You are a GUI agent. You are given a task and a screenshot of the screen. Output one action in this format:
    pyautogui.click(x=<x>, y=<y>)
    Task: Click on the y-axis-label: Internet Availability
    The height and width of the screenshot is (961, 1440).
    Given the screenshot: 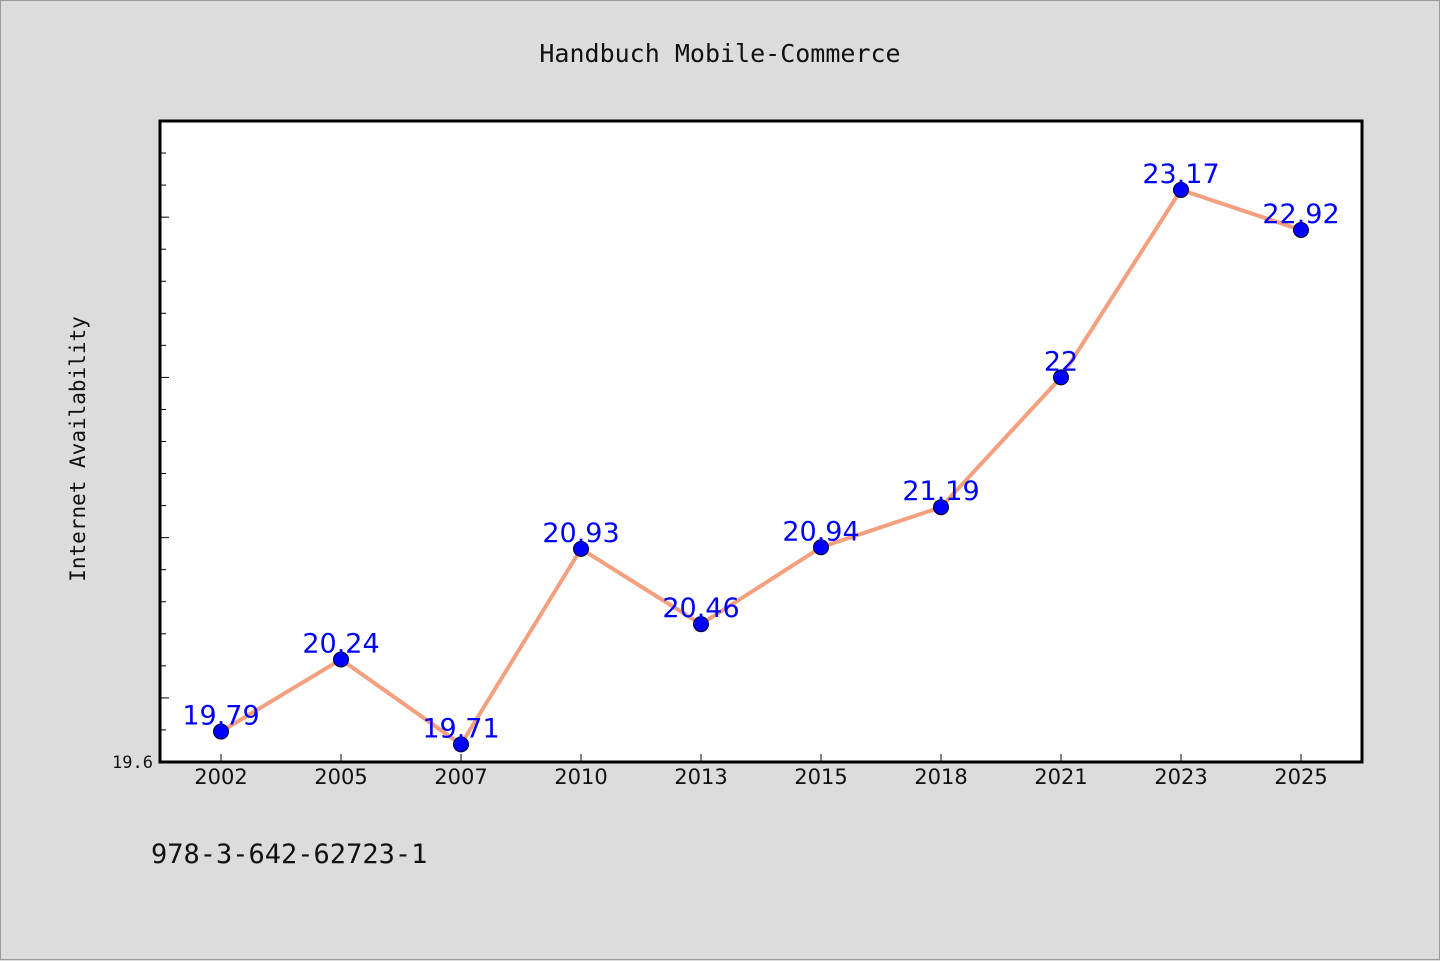 What is the action you would take?
    pyautogui.click(x=78, y=449)
    